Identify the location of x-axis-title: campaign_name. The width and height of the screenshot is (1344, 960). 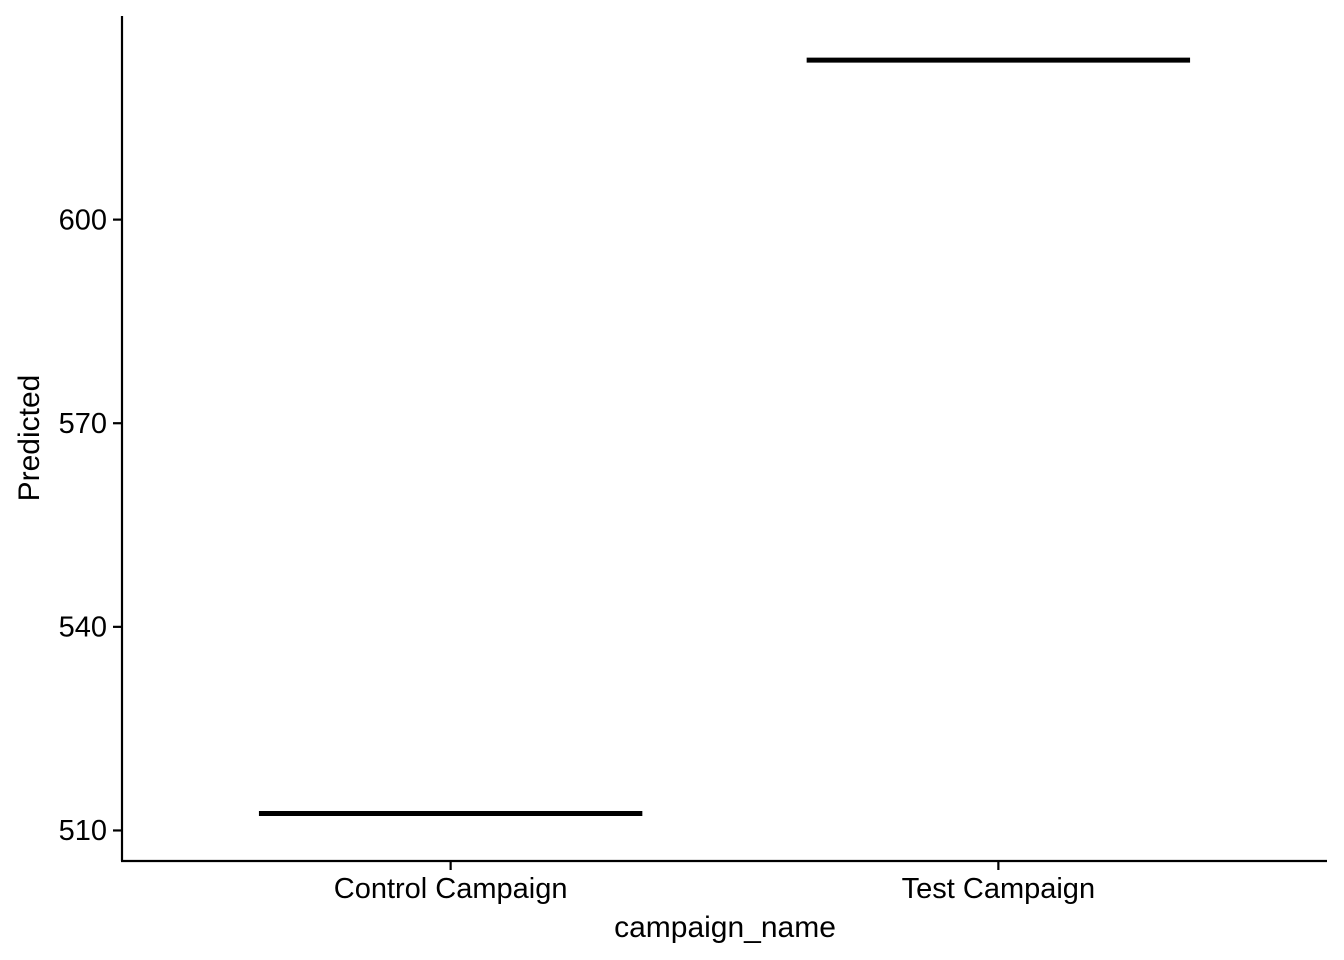
(725, 927).